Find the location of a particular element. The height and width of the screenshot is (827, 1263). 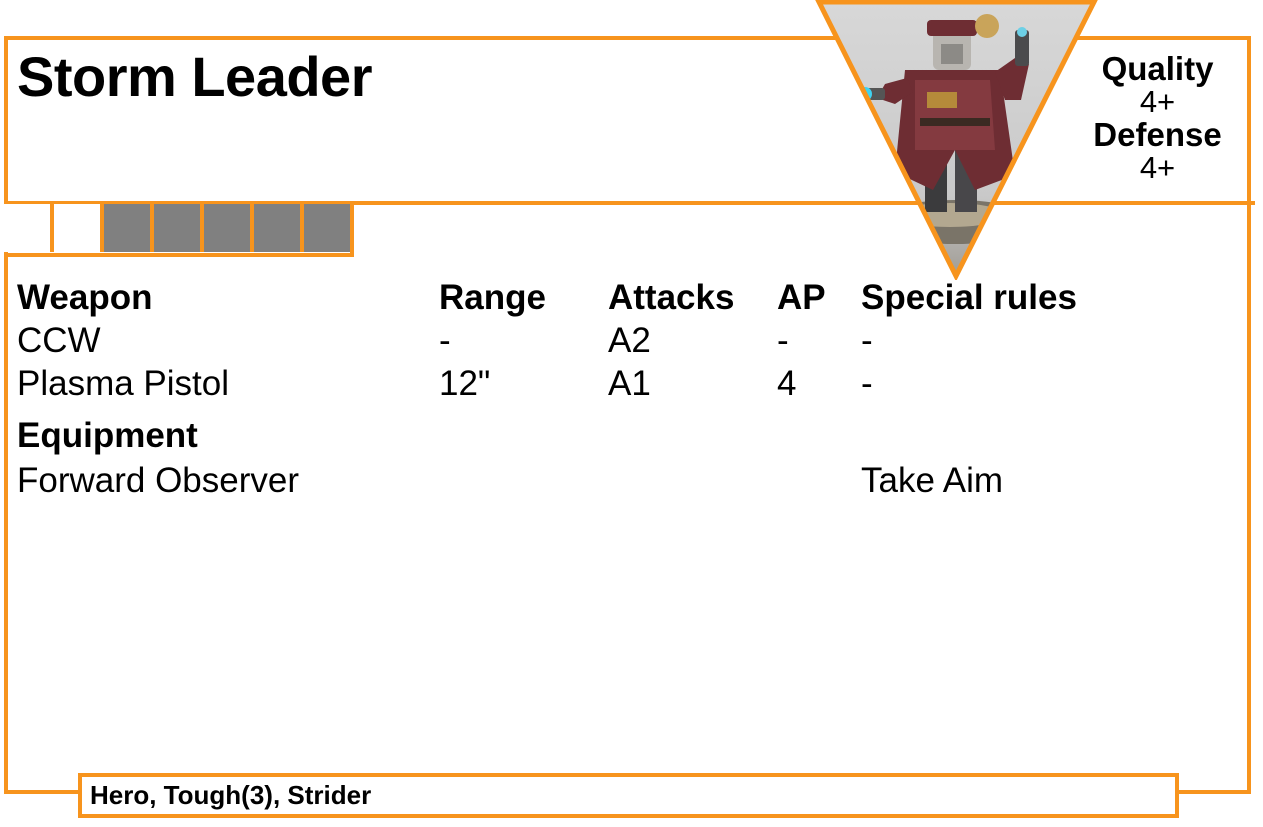

header-ap: AP is located at coordinates (801, 297).